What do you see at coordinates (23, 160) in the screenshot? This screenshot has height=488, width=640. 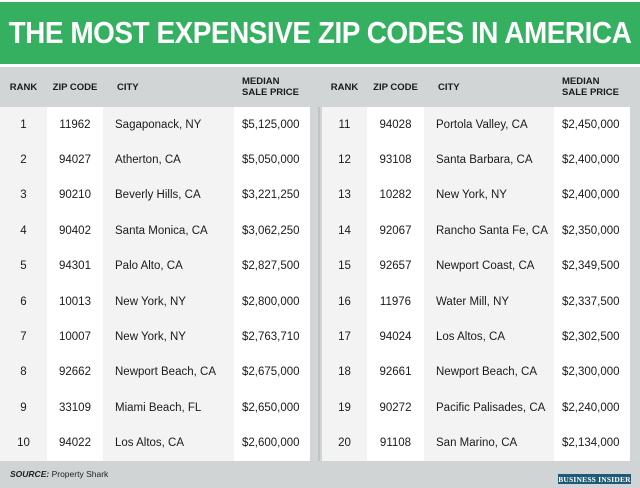 I see `table-cell-rank: 2` at bounding box center [23, 160].